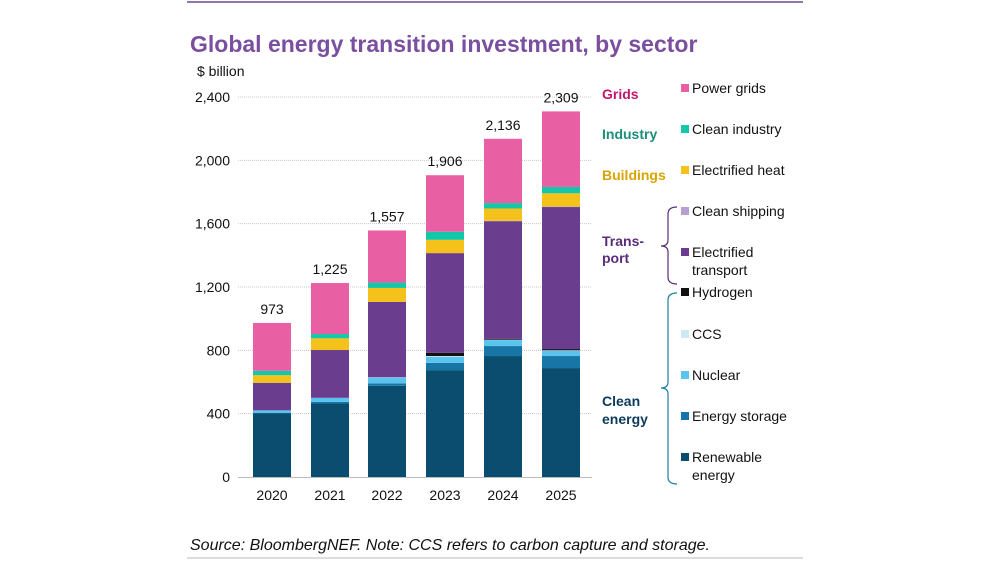 This screenshot has width=1000, height=568. I want to click on legend-swatch-electrified-heat, so click(685, 170).